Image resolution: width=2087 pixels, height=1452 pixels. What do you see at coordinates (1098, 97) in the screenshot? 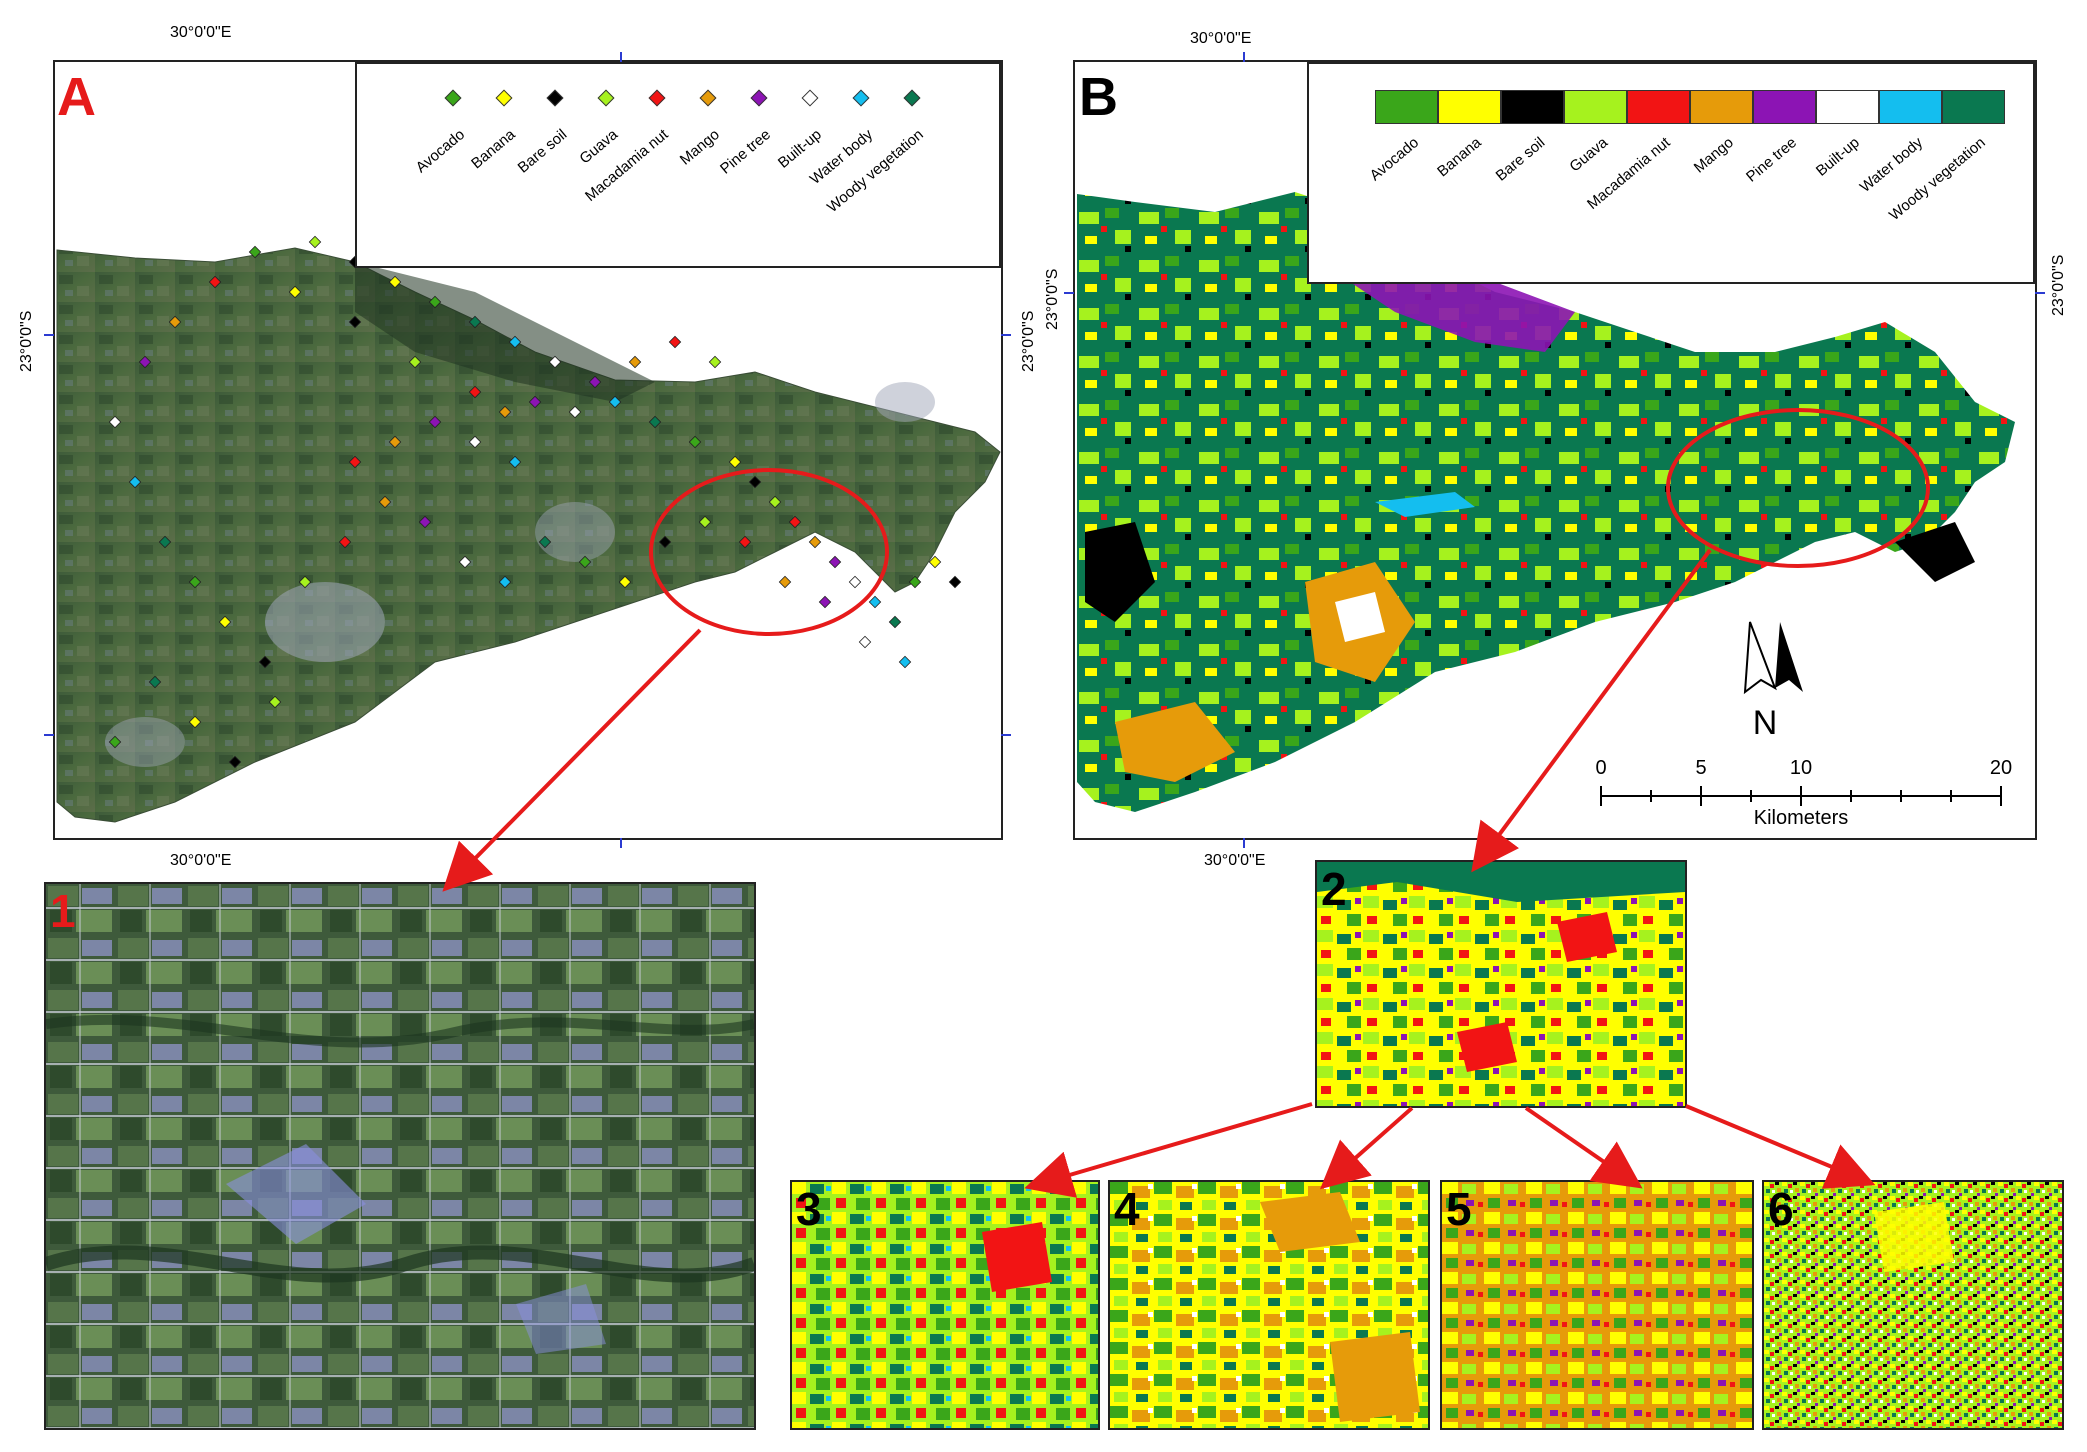
I see `panel-letter-b: B` at bounding box center [1098, 97].